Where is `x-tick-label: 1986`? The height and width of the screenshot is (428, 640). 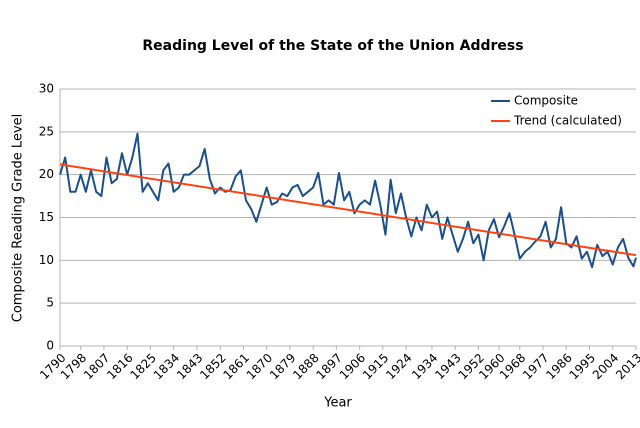 x-tick-label: 1986 is located at coordinates (558, 366).